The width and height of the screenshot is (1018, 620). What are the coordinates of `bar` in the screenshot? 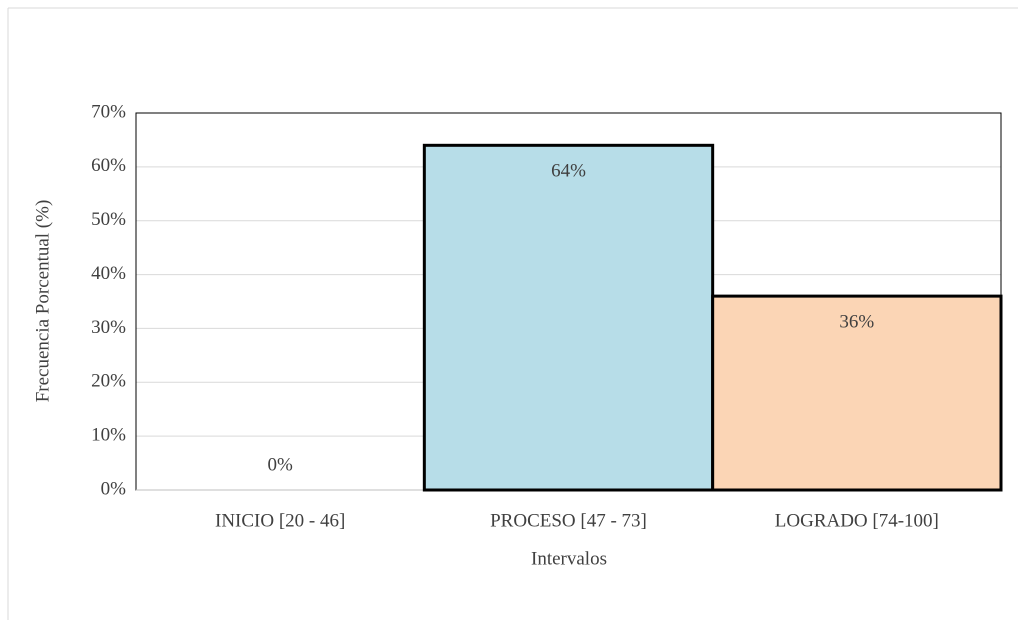 It's located at (857, 393).